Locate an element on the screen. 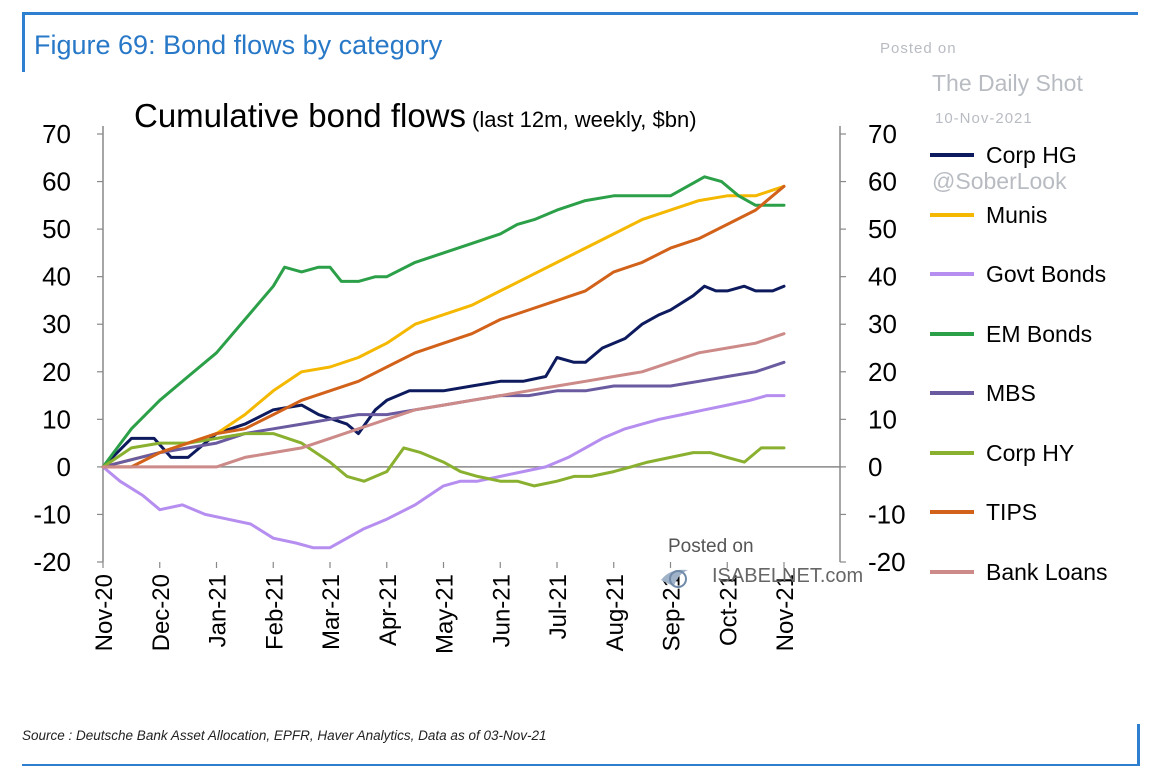 This screenshot has width=1150, height=782. x-tick-label: Nov-21 is located at coordinates (785, 612).